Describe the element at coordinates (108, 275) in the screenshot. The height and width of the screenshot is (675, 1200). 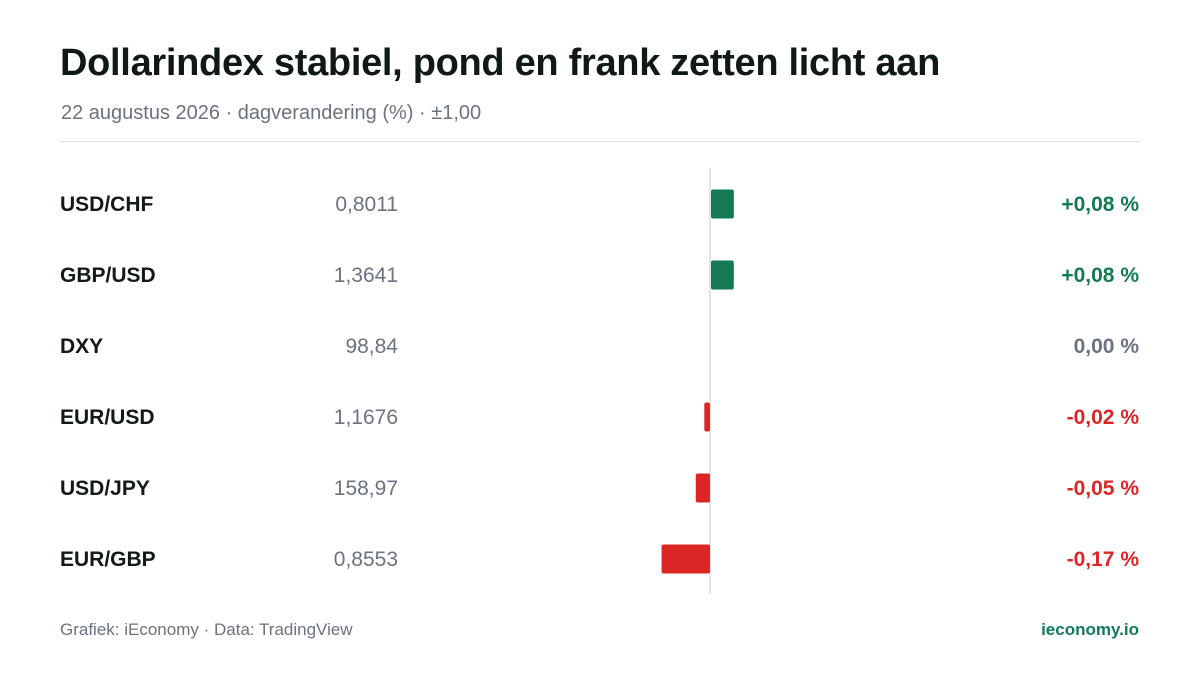
I see `pair-label: GBP/USD` at that location.